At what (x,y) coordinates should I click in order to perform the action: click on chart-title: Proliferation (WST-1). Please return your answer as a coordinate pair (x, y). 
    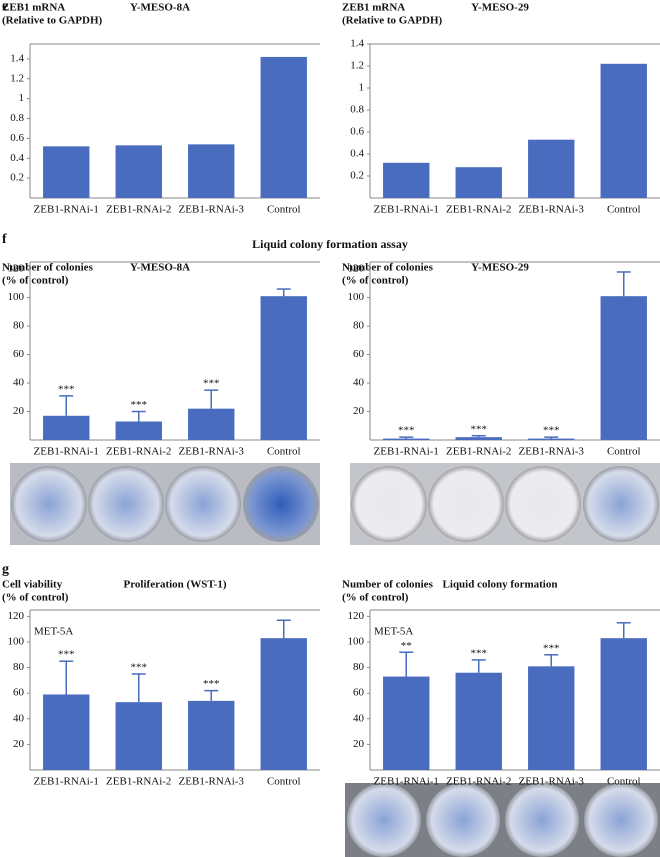
    Looking at the image, I should click on (175, 585).